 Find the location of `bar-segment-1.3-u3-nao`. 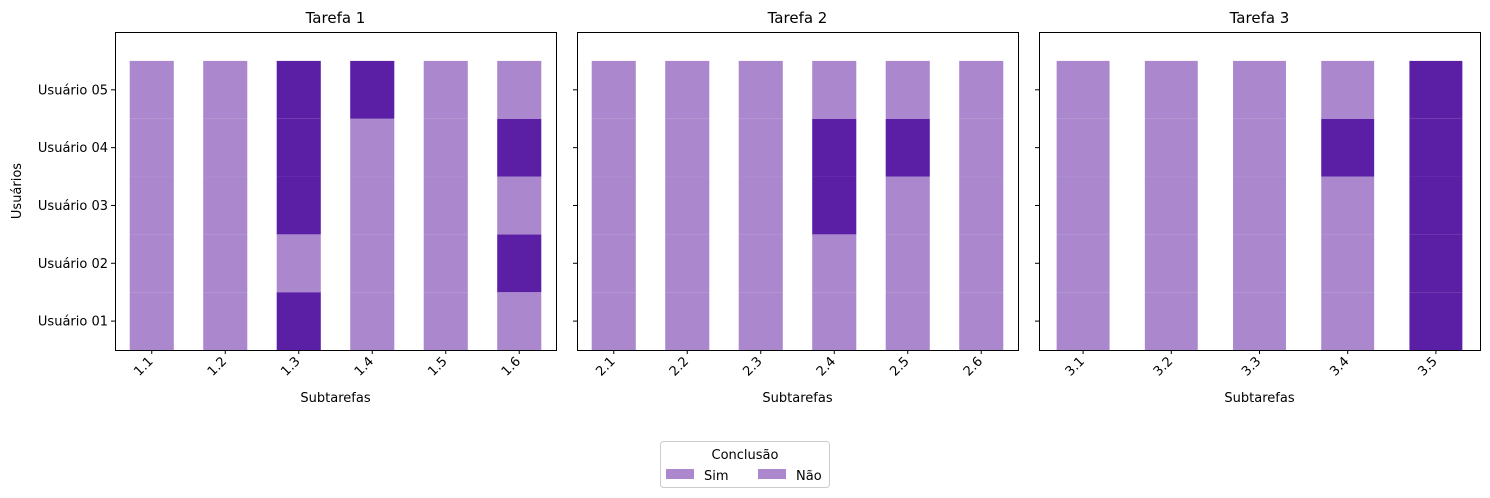

bar-segment-1.3-u3-nao is located at coordinates (298, 205).